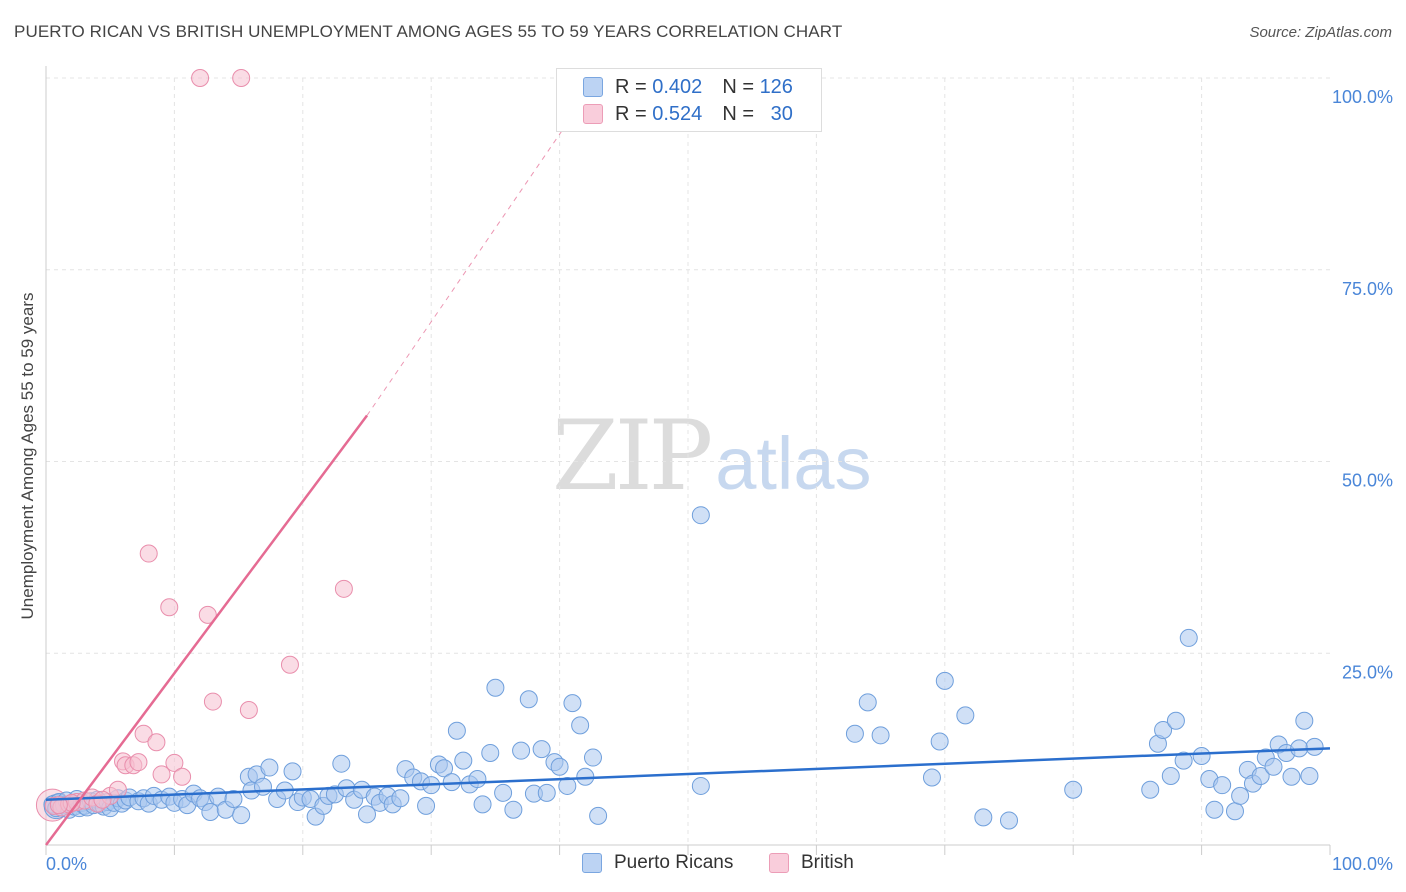  I want to click on british-n-value: 30, so click(781, 113).